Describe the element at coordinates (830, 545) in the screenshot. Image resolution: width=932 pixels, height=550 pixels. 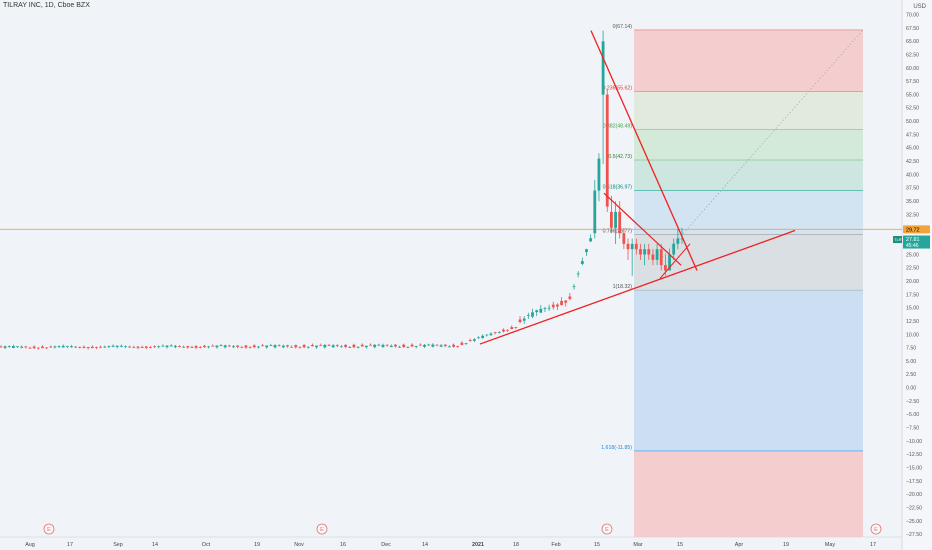
I see `time-tick-label: May` at that location.